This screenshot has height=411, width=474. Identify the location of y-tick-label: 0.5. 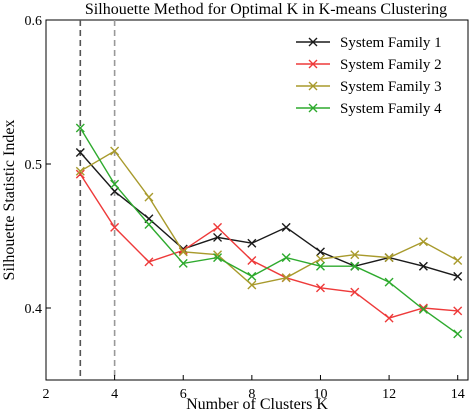
(34, 165).